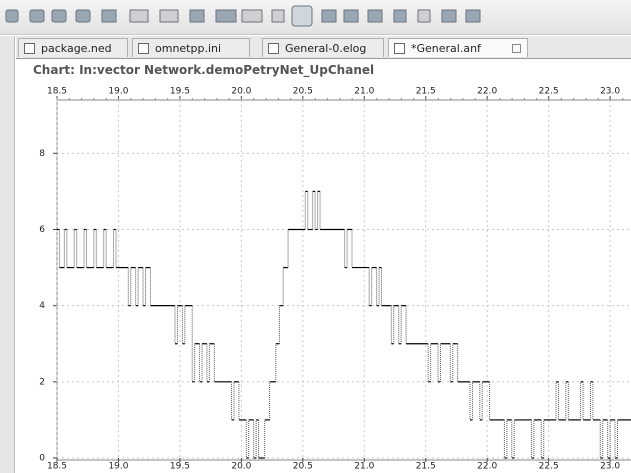 The image size is (631, 473). Describe the element at coordinates (610, 467) in the screenshot. I see `x-tick-label-bottom: 23.0` at that location.